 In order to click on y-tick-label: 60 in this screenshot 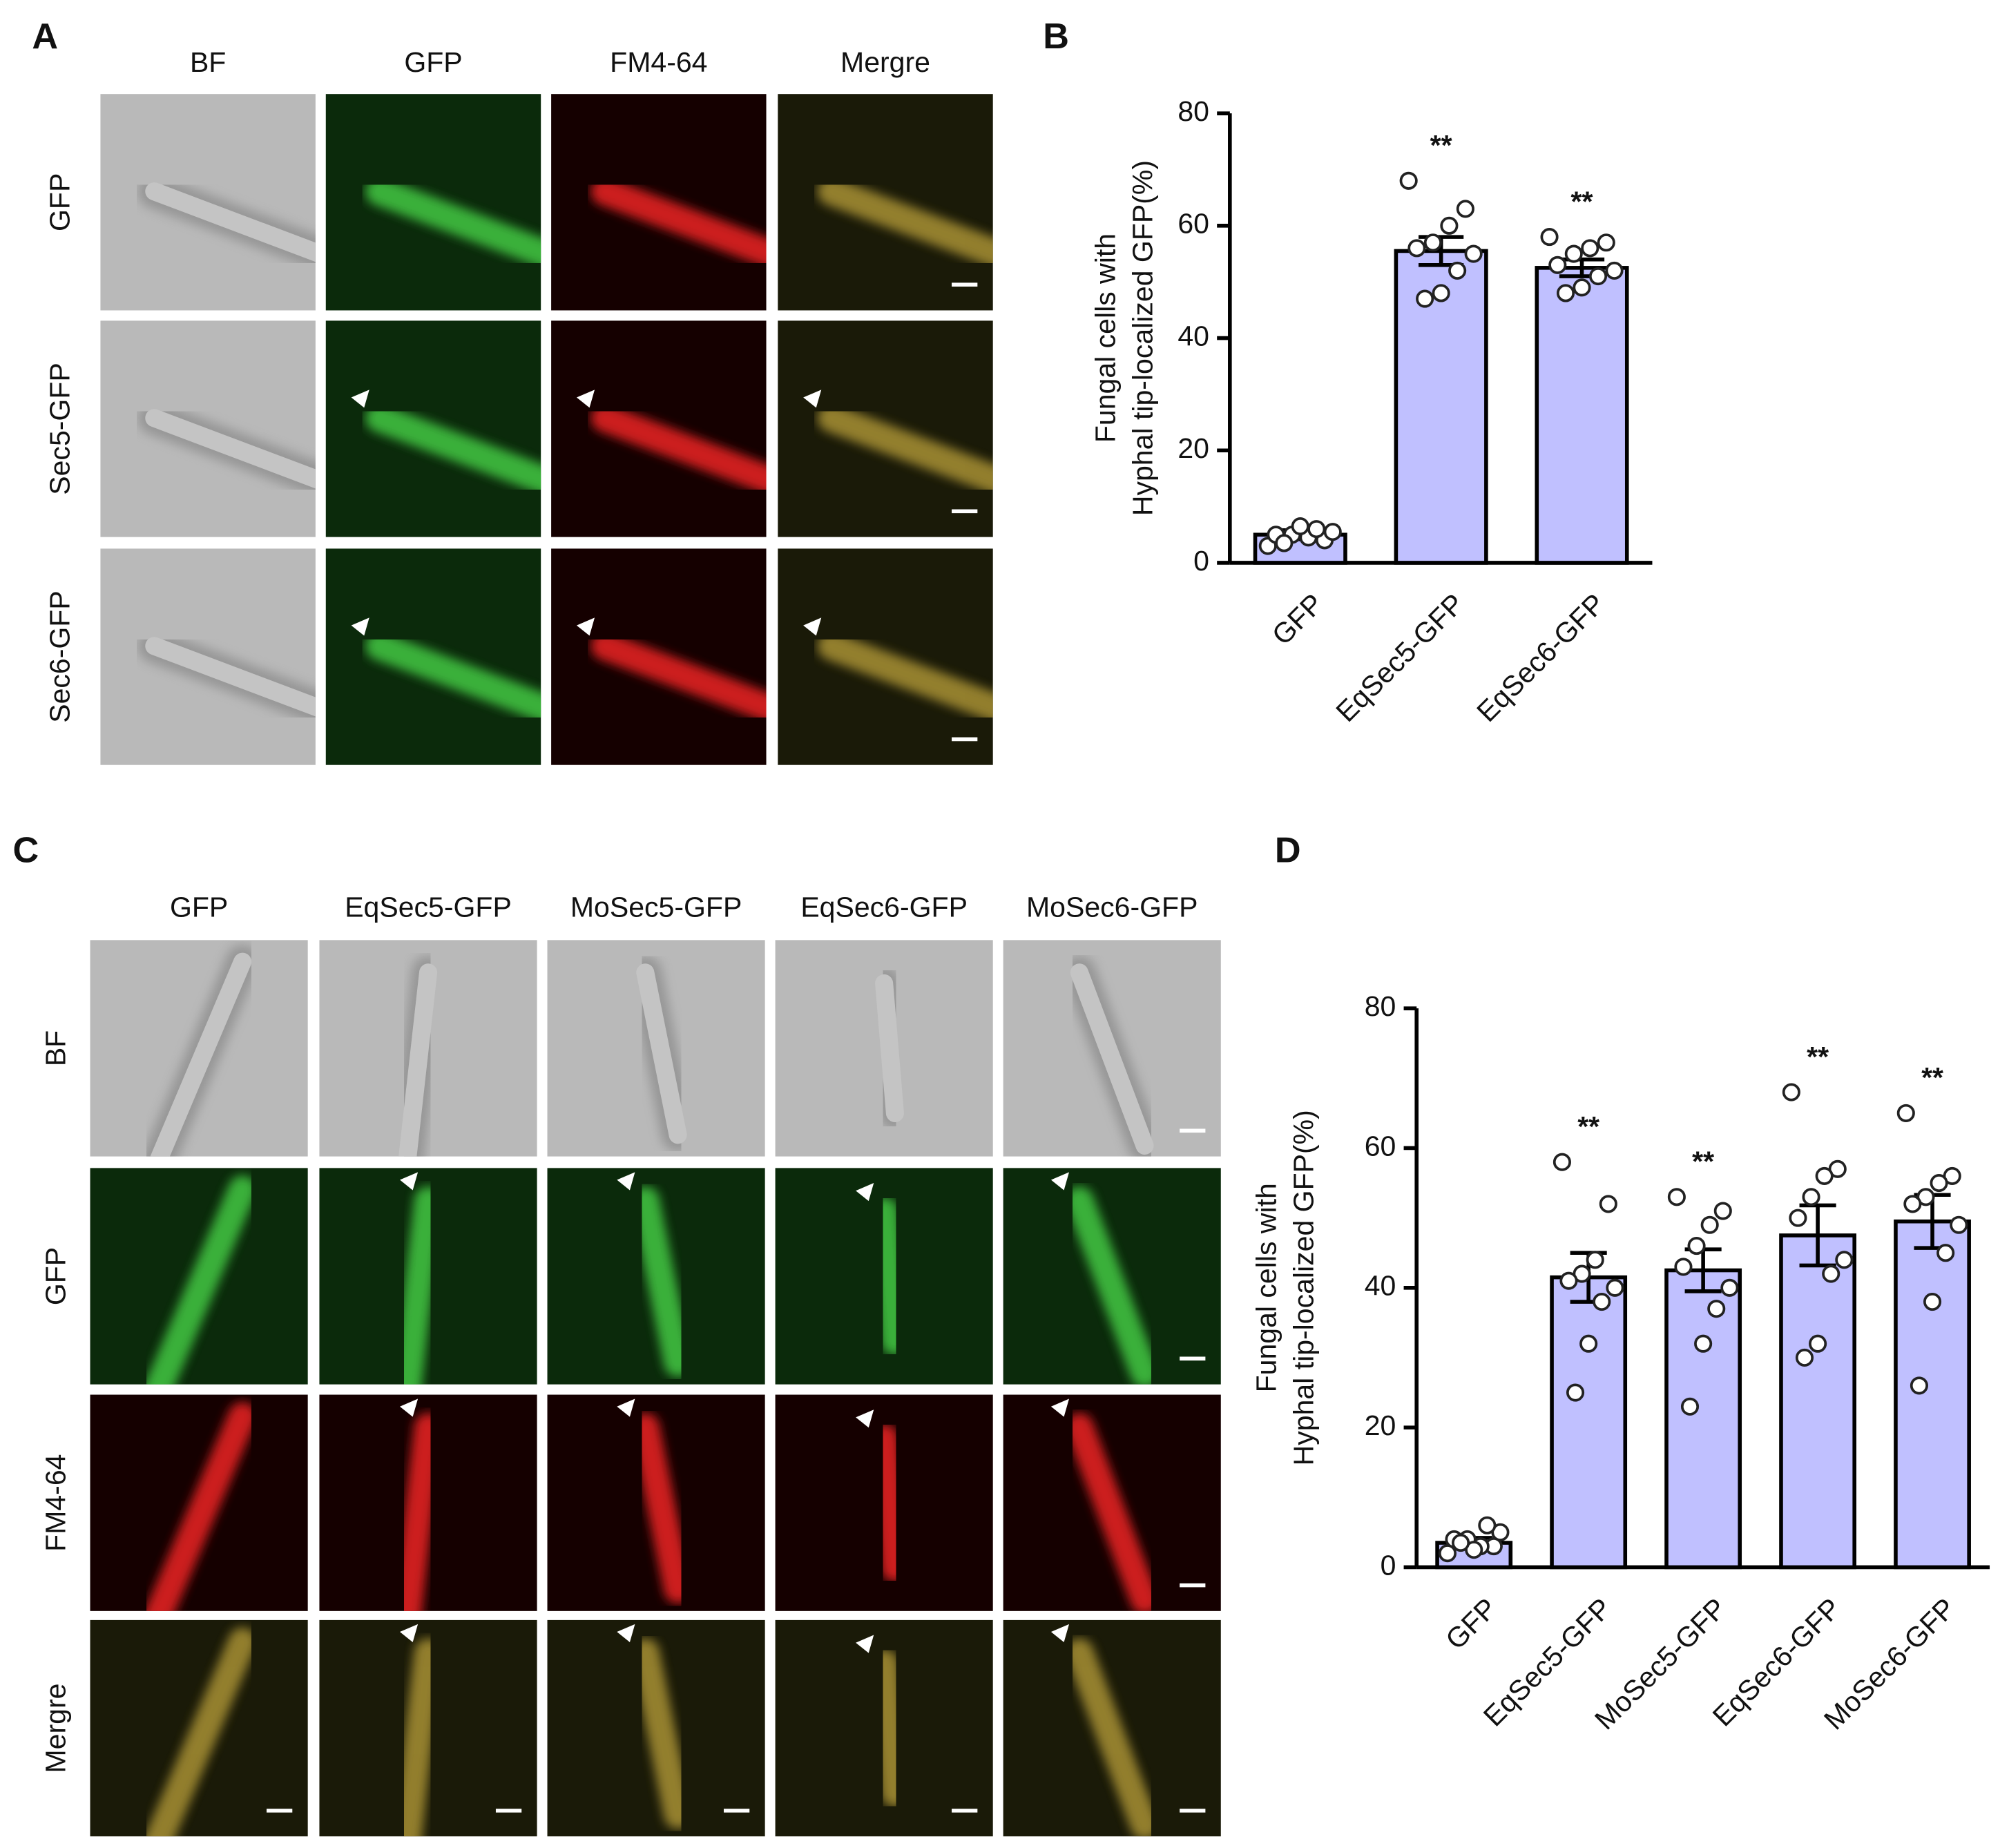, I will do `click(1380, 1146)`.